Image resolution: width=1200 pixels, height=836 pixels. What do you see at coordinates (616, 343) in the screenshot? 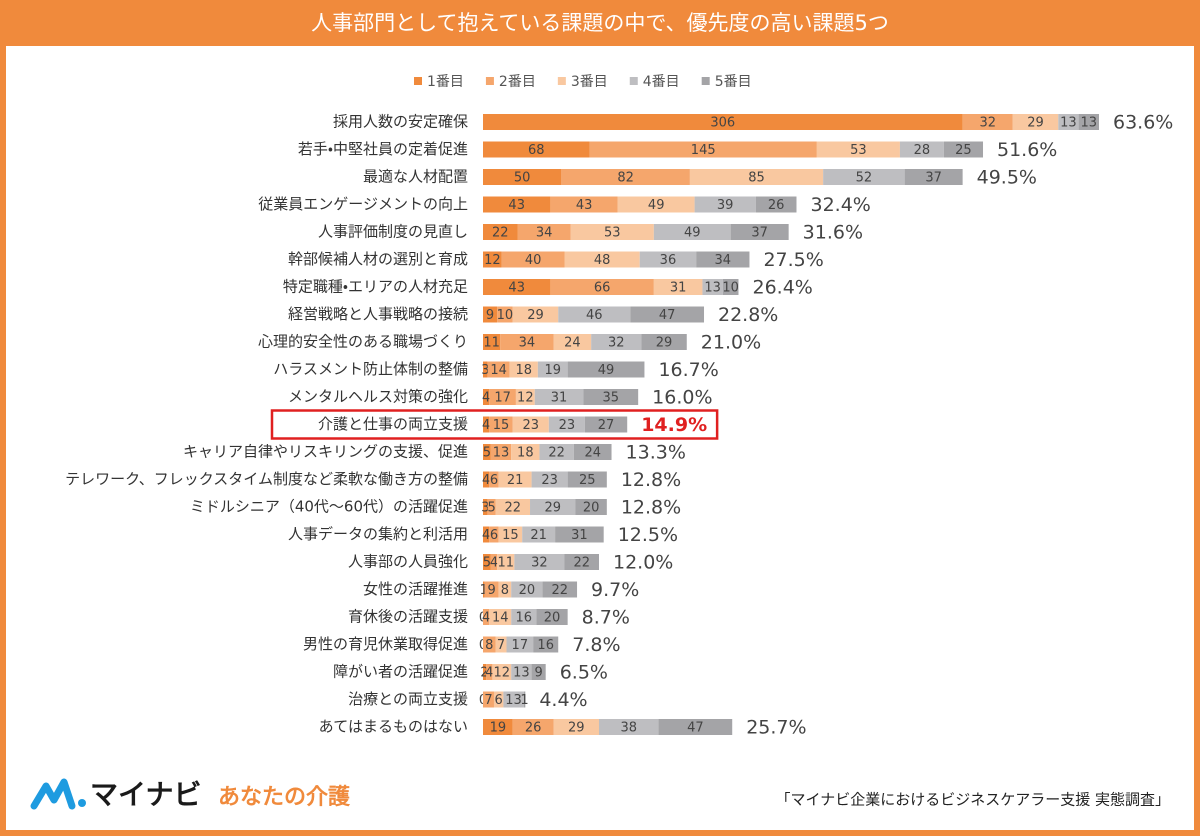
I see `data-label: 32` at bounding box center [616, 343].